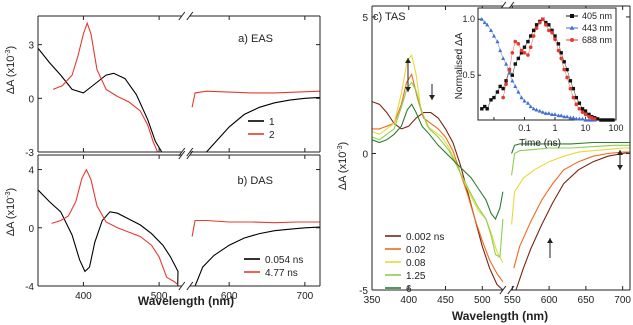 Image resolution: width=633 pixels, height=325 pixels. Describe the element at coordinates (83, 296) in the screenshot. I see `x-tick-label: 400` at that location.